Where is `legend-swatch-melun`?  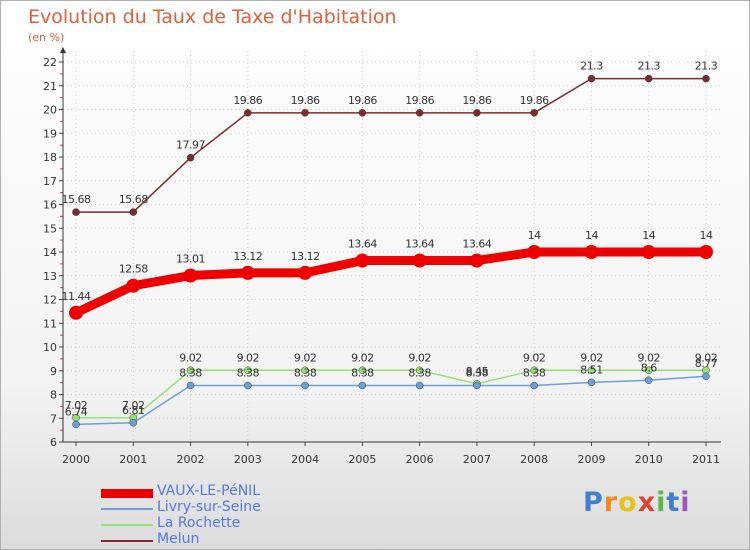 legend-swatch-melun is located at coordinates (127, 541).